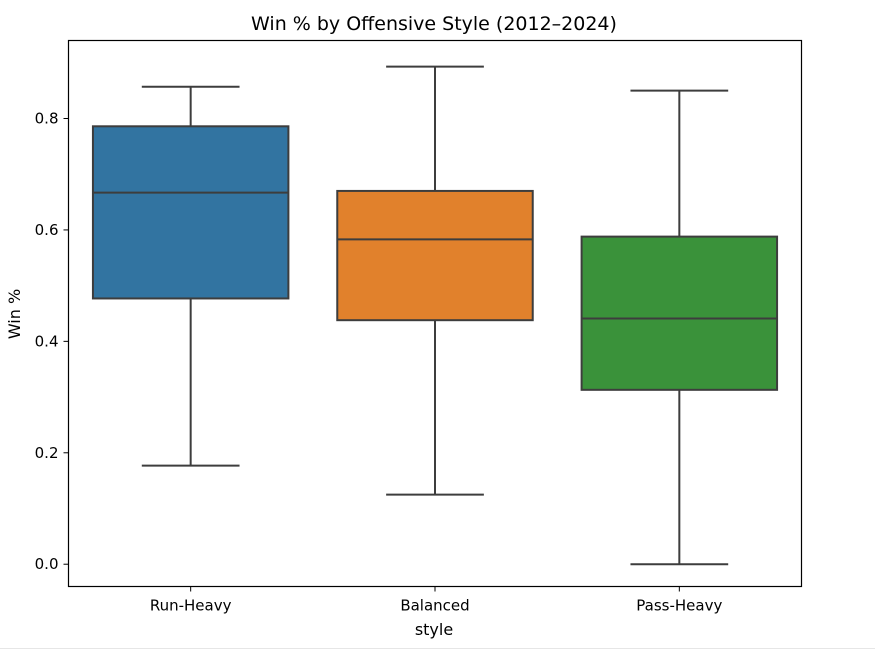 This screenshot has height=661, width=875. Describe the element at coordinates (679, 606) in the screenshot. I see `x-tick-label: Pass-Heavy` at that location.